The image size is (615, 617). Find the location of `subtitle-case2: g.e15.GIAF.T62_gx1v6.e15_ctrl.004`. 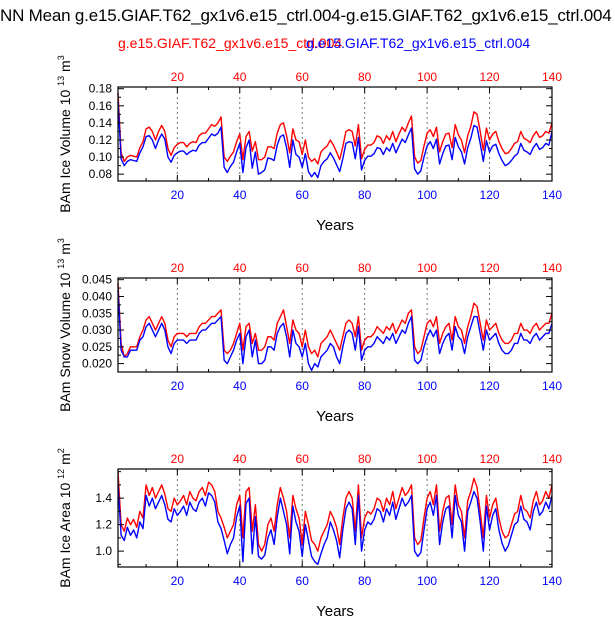

subtitle-case2: g.e15.GIAF.T62_gx1v6.e15_ctrl.004 is located at coordinates (418, 43).